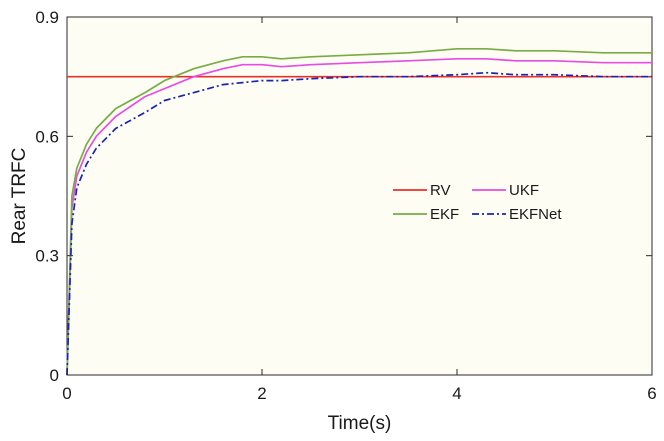 The image size is (664, 441). I want to click on x-tick-label: 2, so click(261, 393).